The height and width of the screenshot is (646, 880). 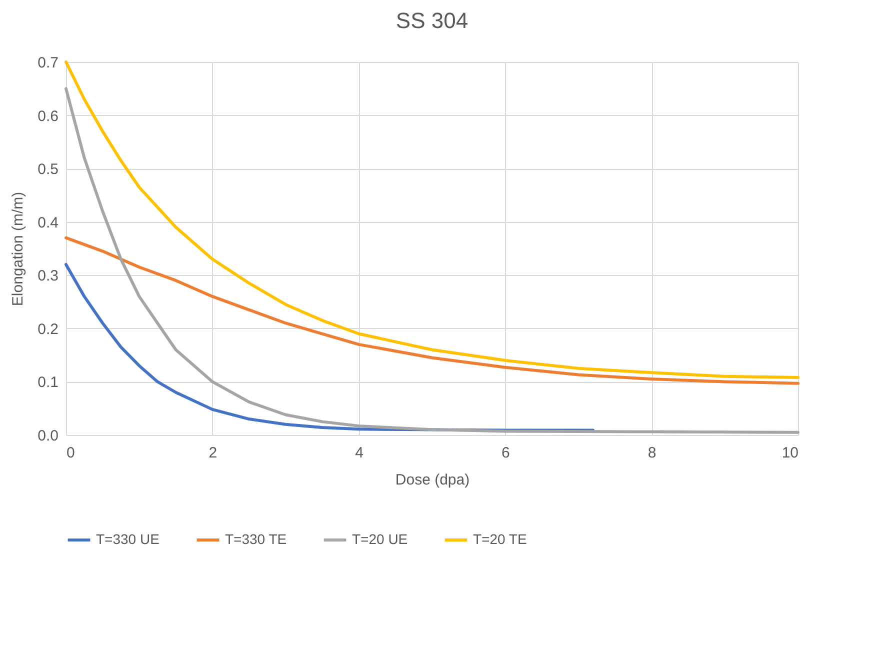 I want to click on x-tick-label: 8, so click(x=652, y=453).